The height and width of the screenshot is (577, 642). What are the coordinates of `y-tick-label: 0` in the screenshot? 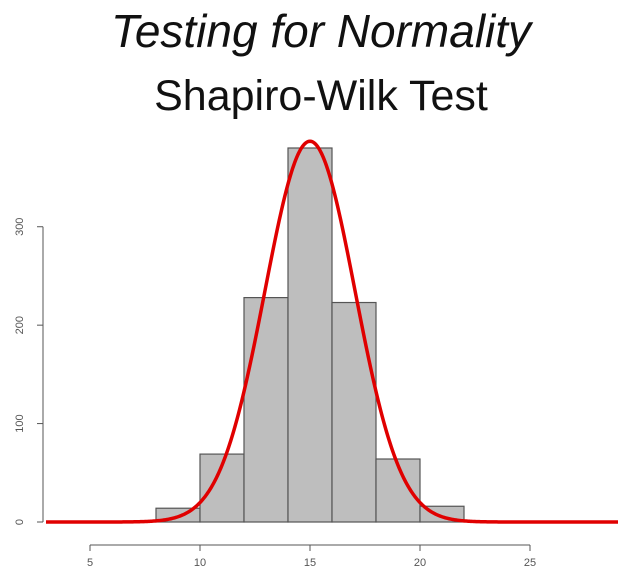 It's located at (20, 522).